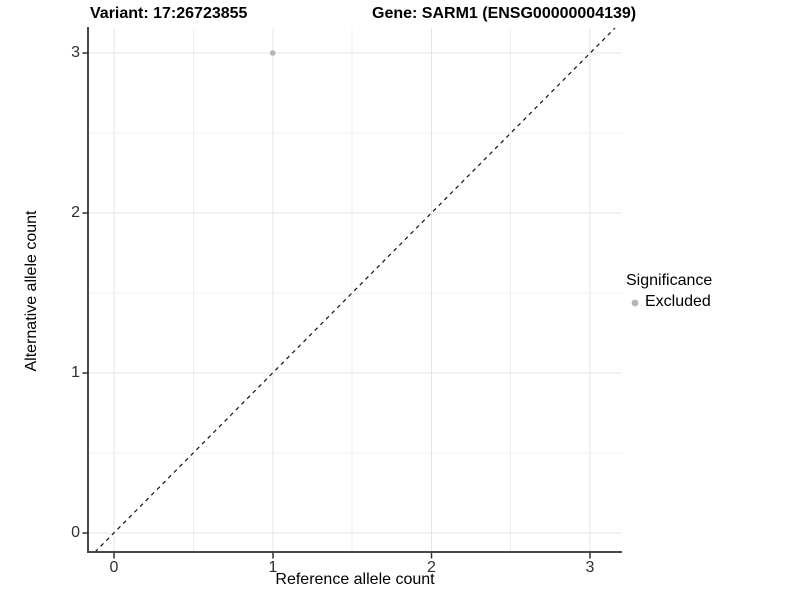 The height and width of the screenshot is (600, 800). I want to click on y-tick-label-2: 2, so click(75, 212).